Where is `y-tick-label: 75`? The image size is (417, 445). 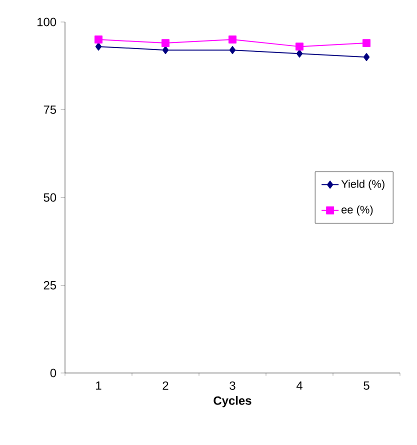
y-tick-label: 75 is located at coordinates (50, 110).